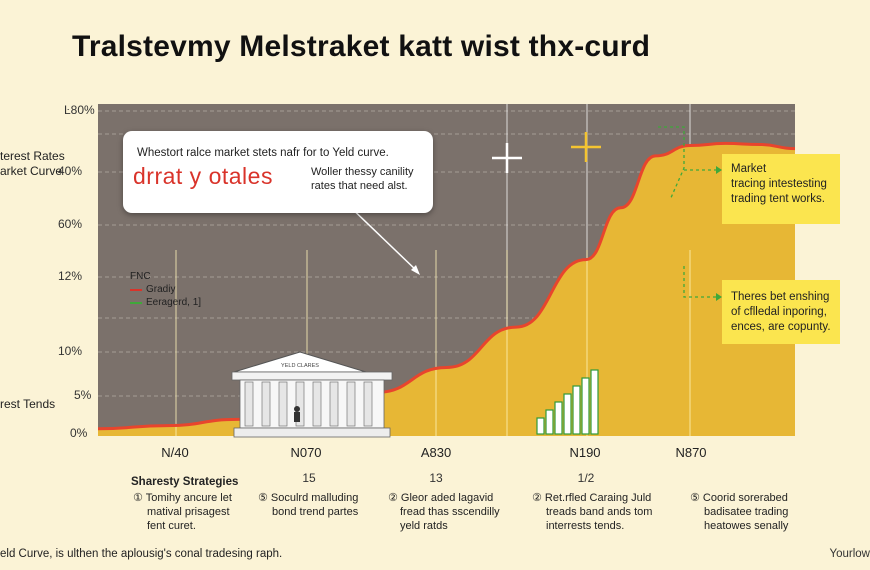 This screenshot has width=870, height=570. Describe the element at coordinates (436, 478) in the screenshot. I see `x-tick-number: 13` at that location.